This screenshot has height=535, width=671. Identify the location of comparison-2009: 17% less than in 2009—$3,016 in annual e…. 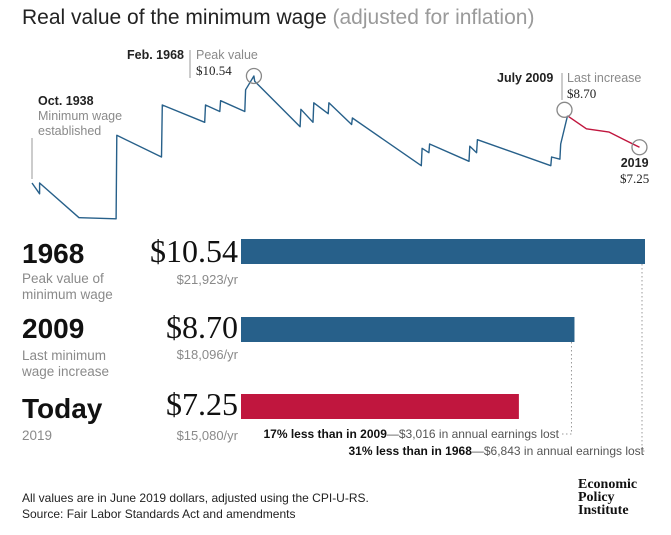
(411, 434).